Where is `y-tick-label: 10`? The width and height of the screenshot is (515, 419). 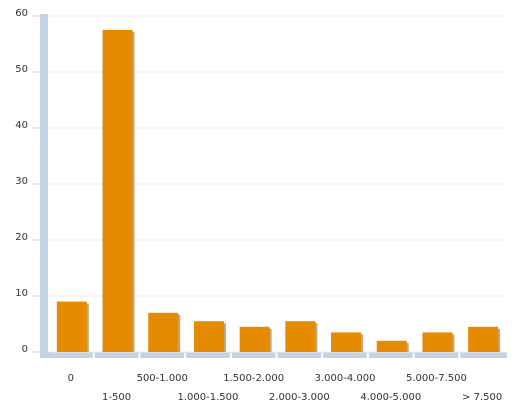 y-tick-label: 10 is located at coordinates (21, 293).